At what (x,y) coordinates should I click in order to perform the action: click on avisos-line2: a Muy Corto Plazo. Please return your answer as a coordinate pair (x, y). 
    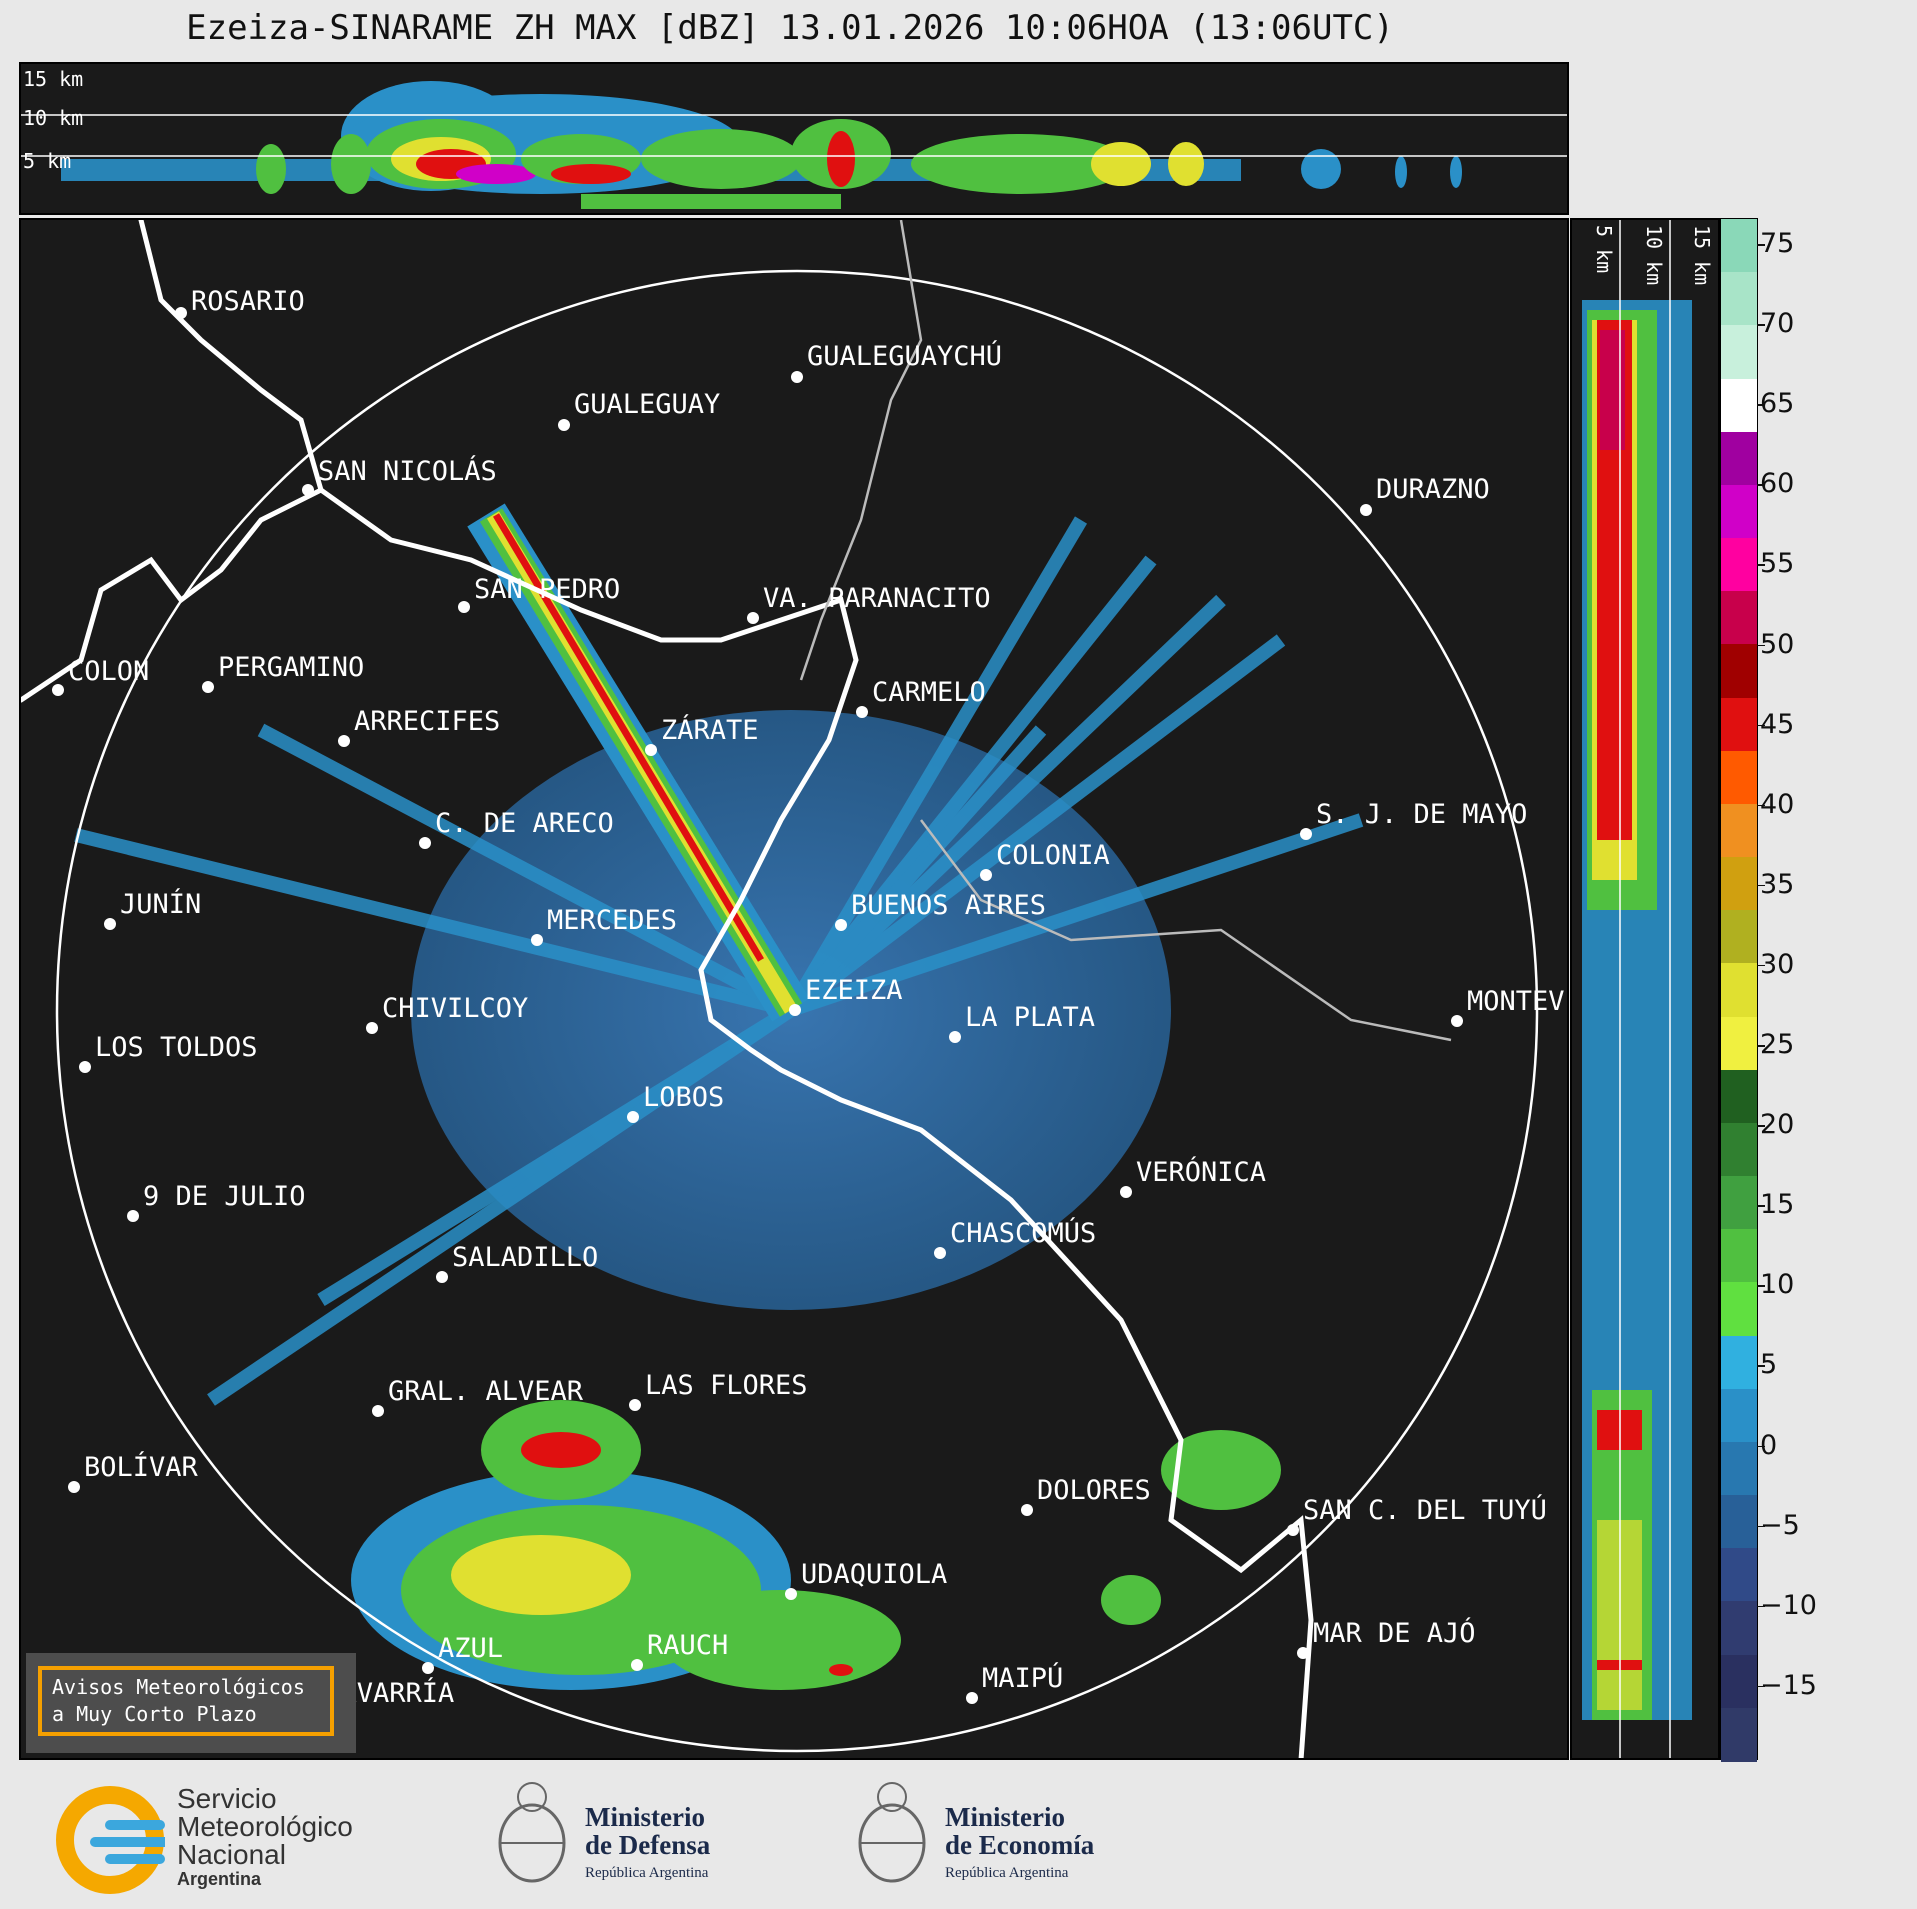
    Looking at the image, I should click on (154, 1714).